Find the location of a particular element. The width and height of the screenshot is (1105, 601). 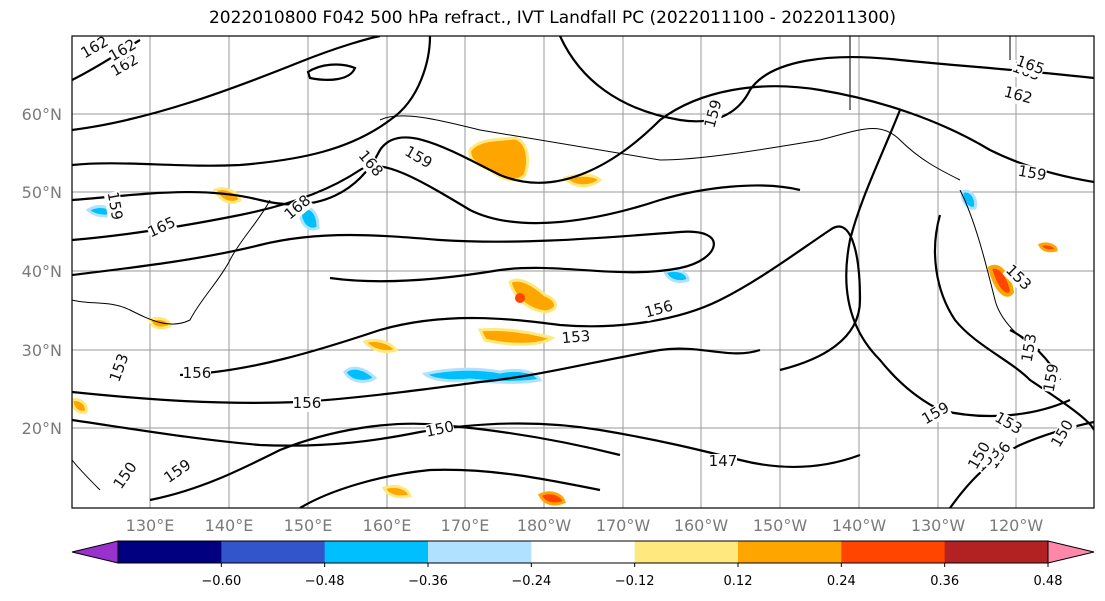

latitude-labels: 60°N 50°N 40°N 30°N 20°N is located at coordinates (42, 271).